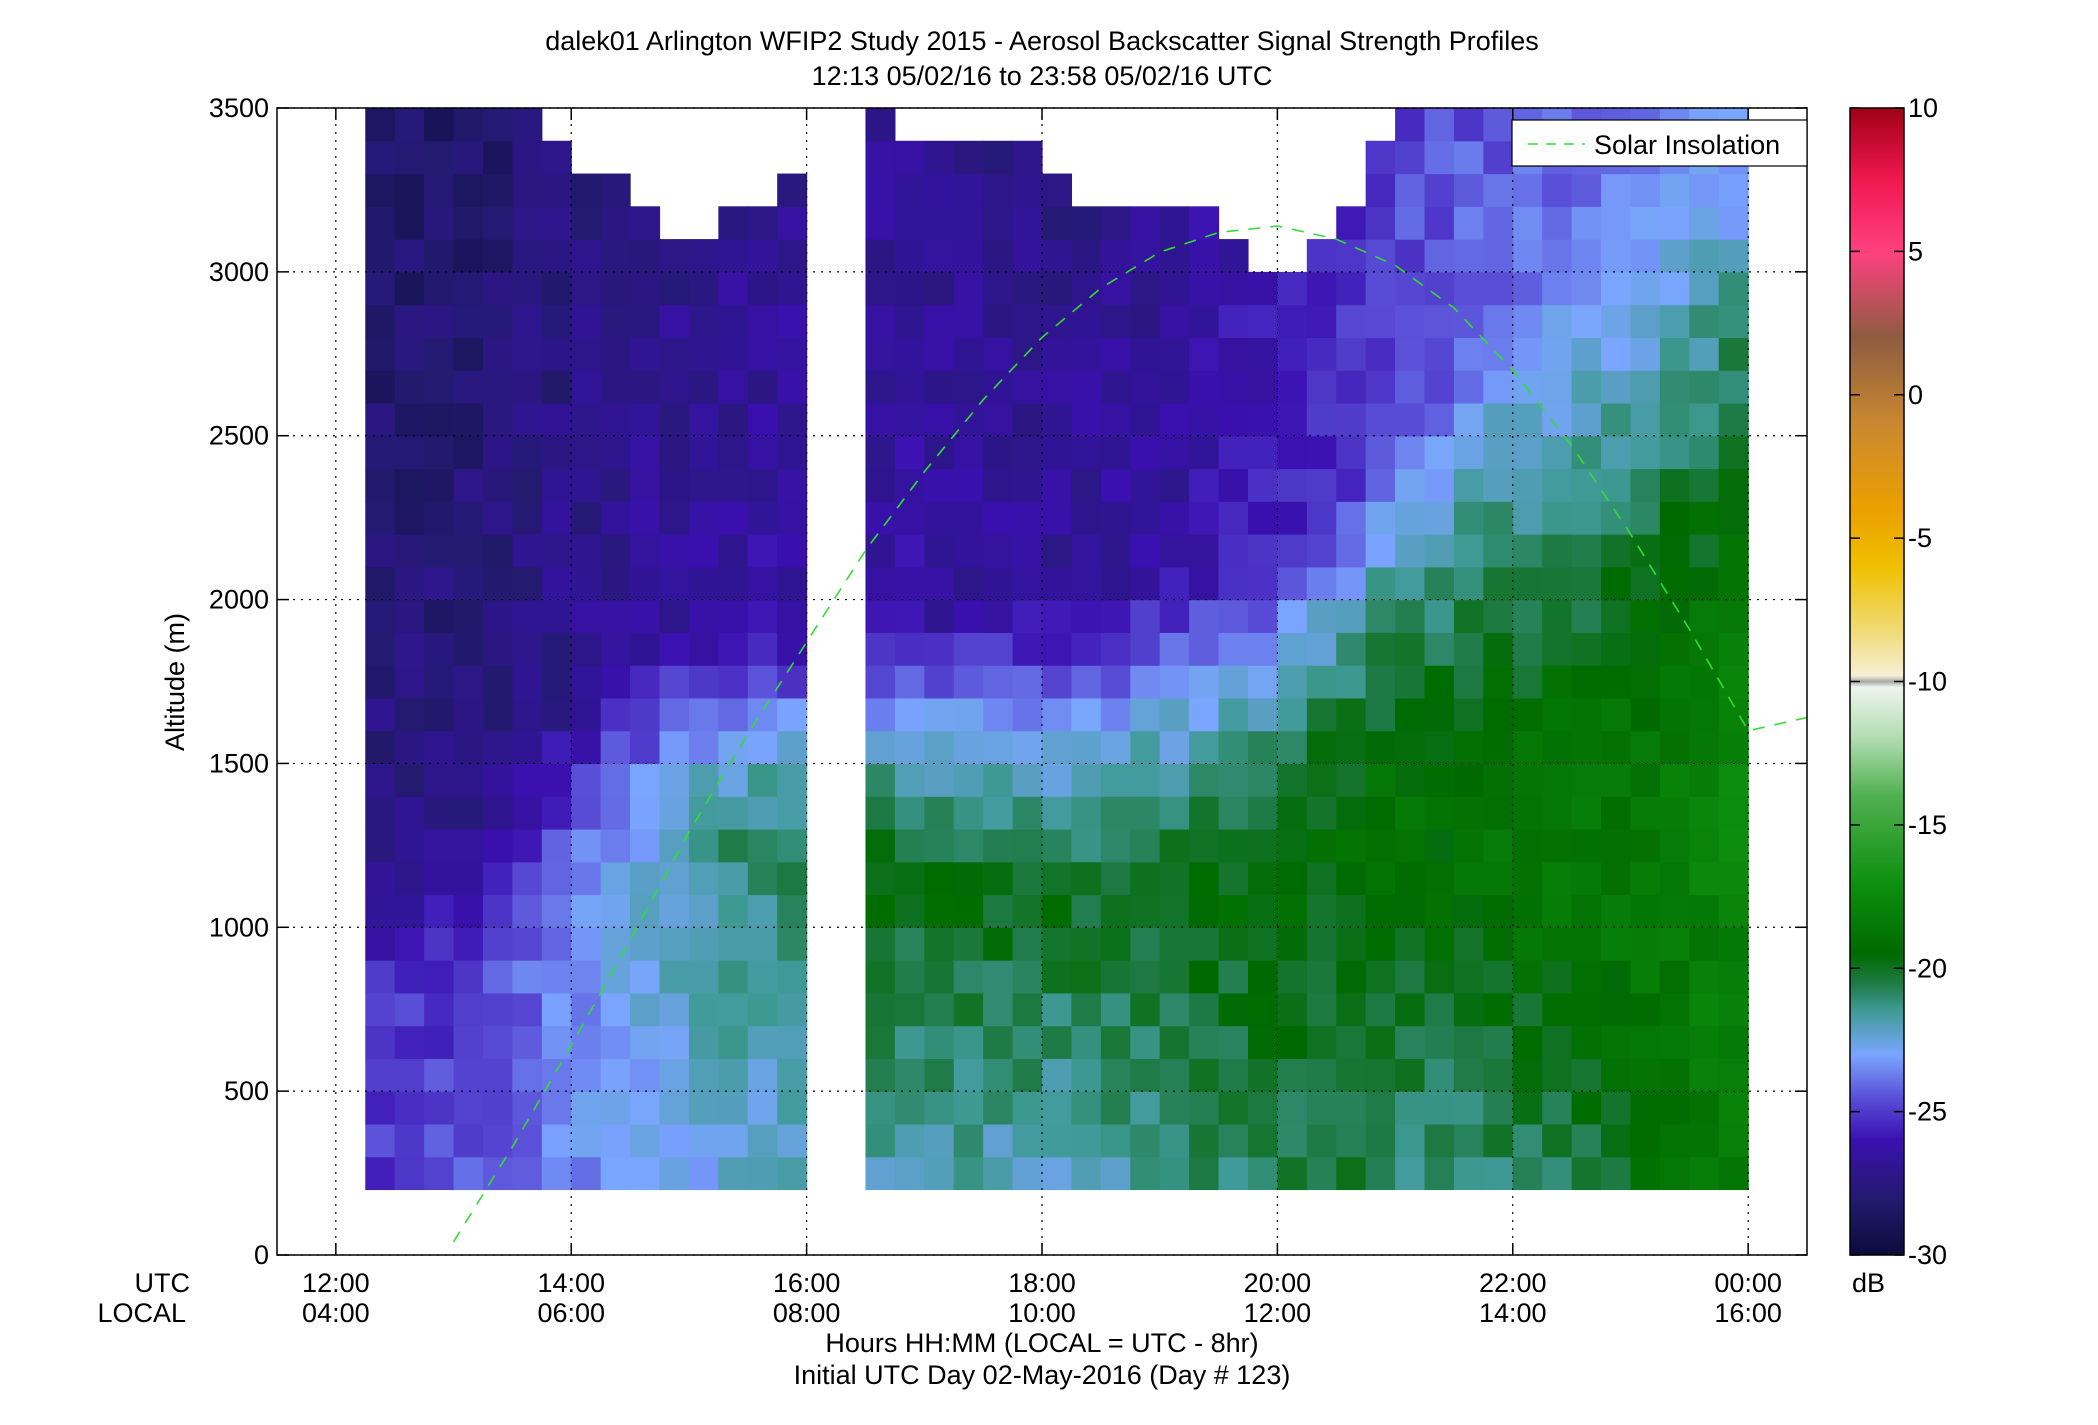  I want to click on x-tick-label-local: 10:00, so click(1042, 1313).